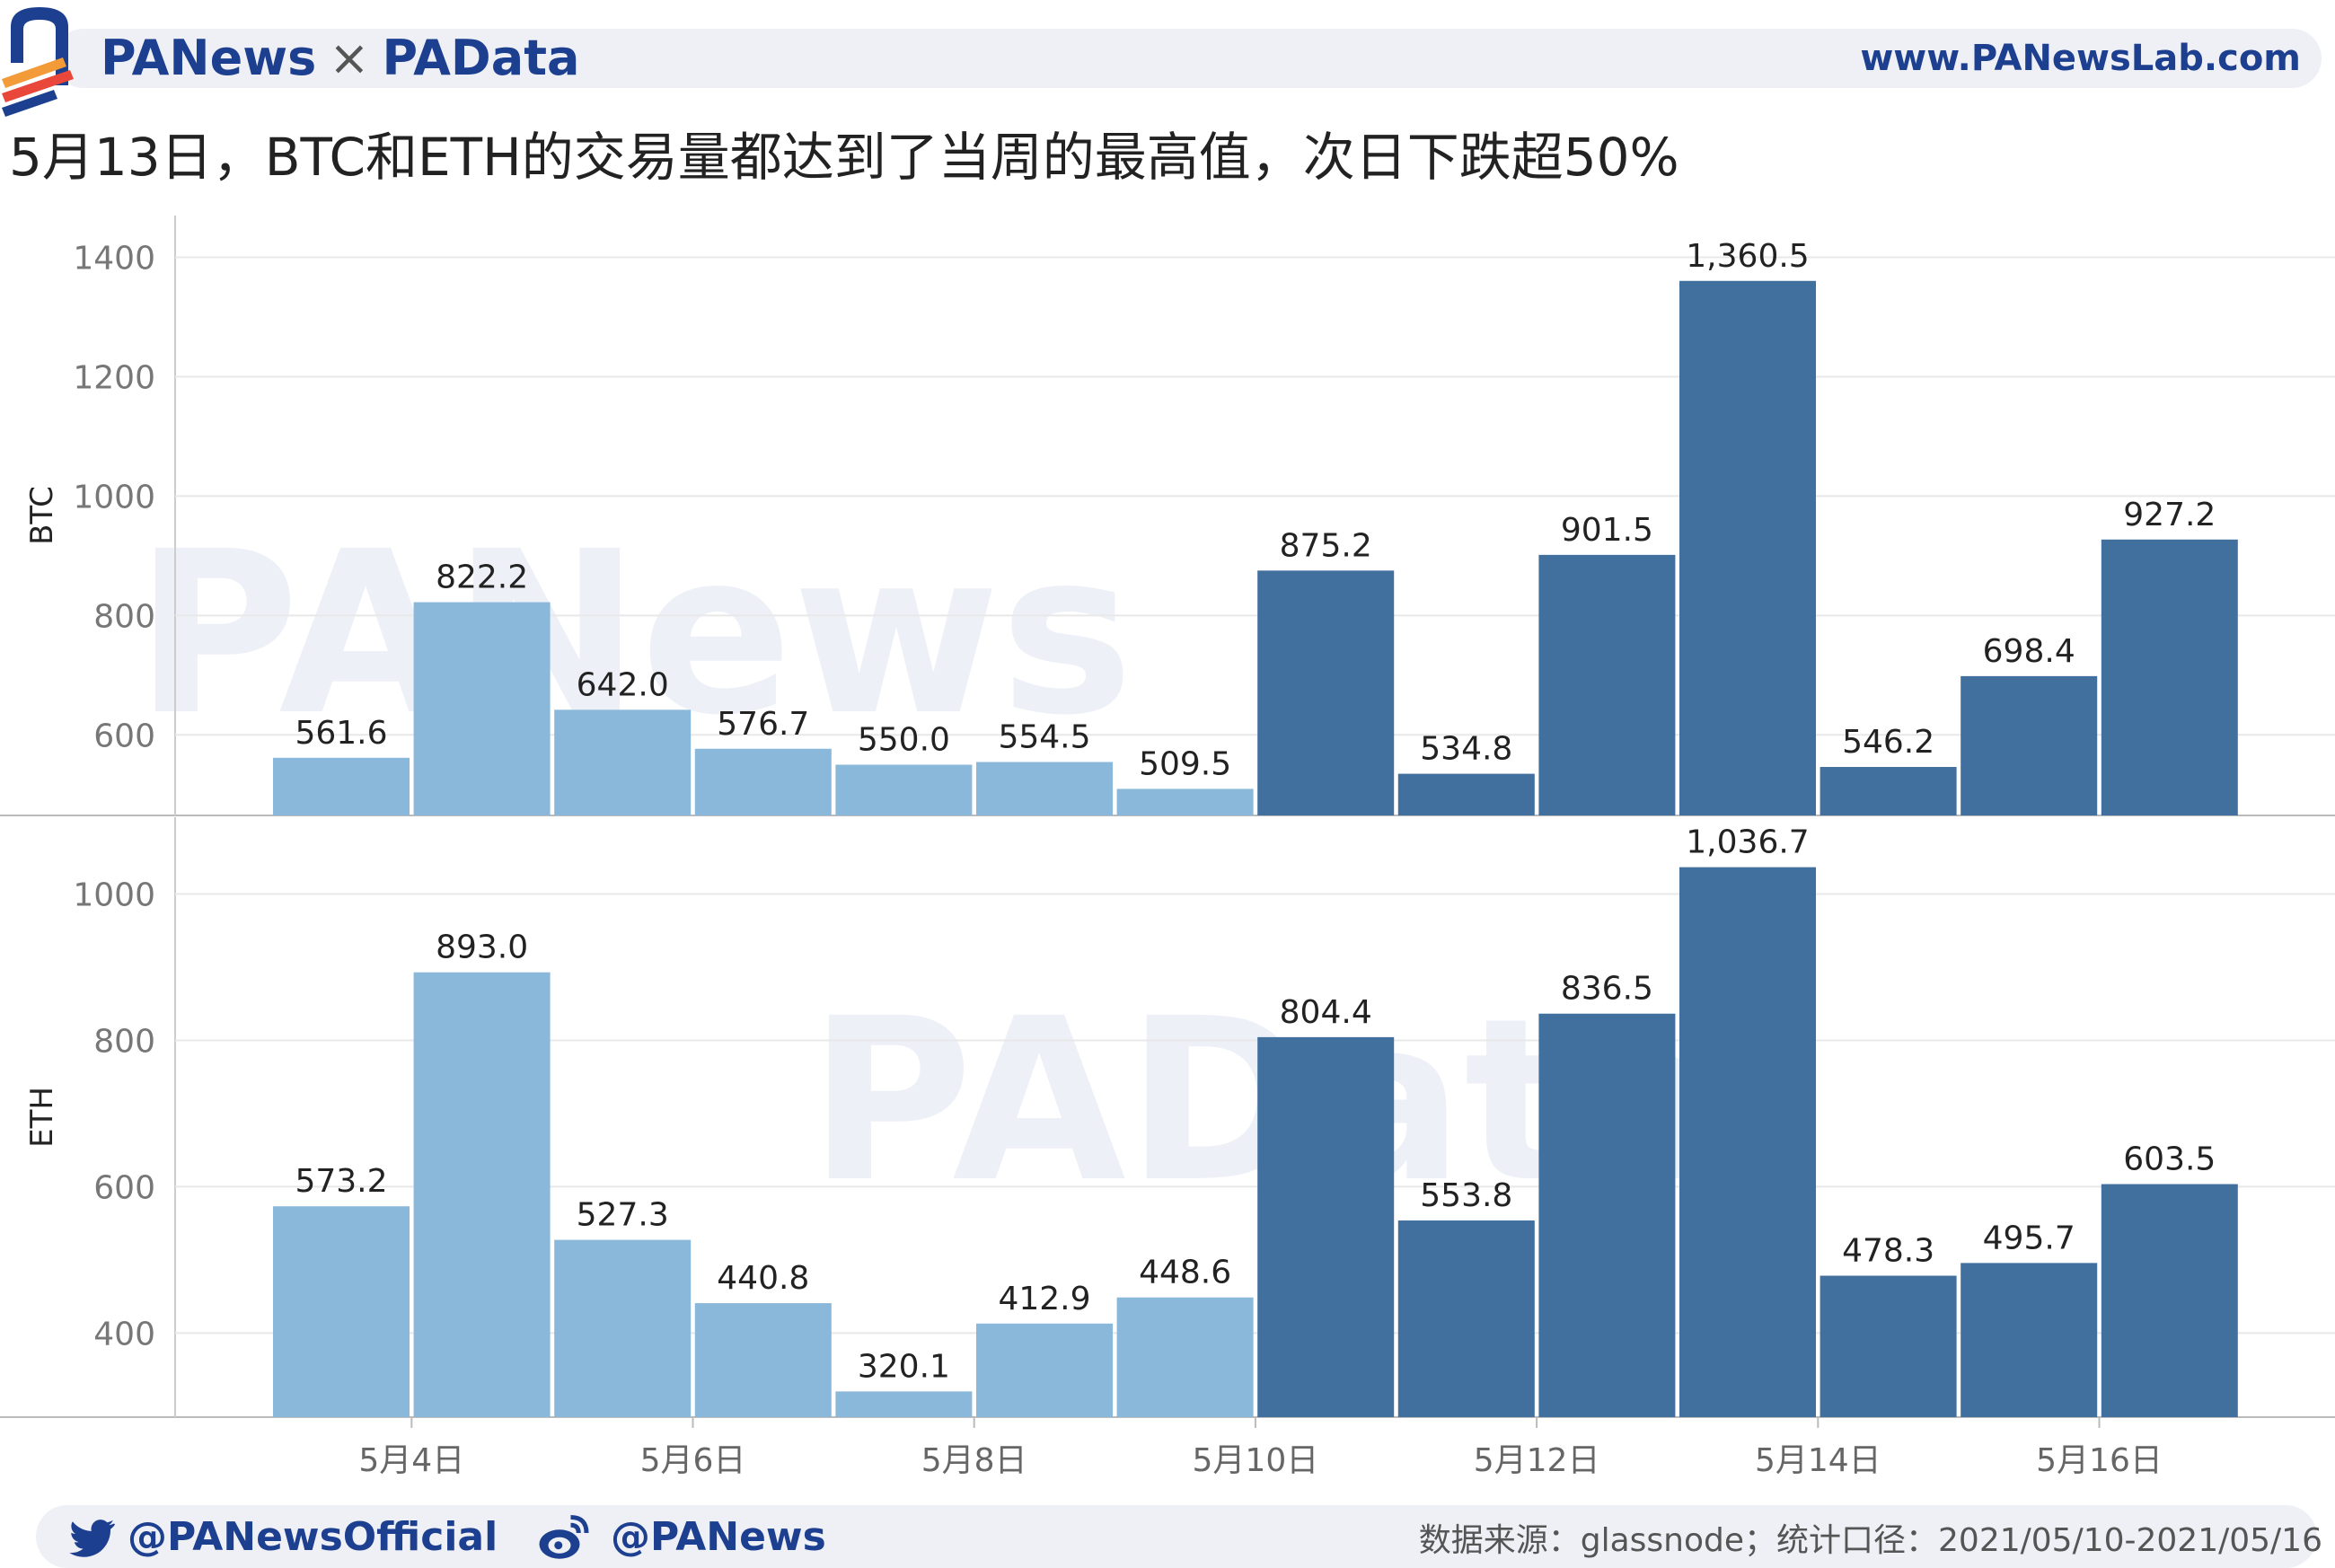 Image resolution: width=2335 pixels, height=1568 pixels. What do you see at coordinates (209, 58) in the screenshot?
I see `brand-panews: PANews` at bounding box center [209, 58].